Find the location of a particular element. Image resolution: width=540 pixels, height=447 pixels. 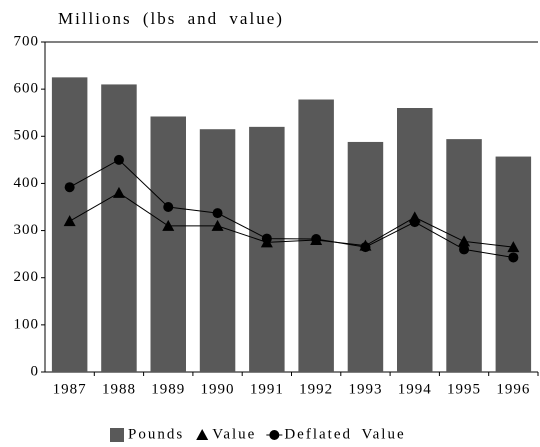

x-tick-label: 1991 is located at coordinates (267, 389).